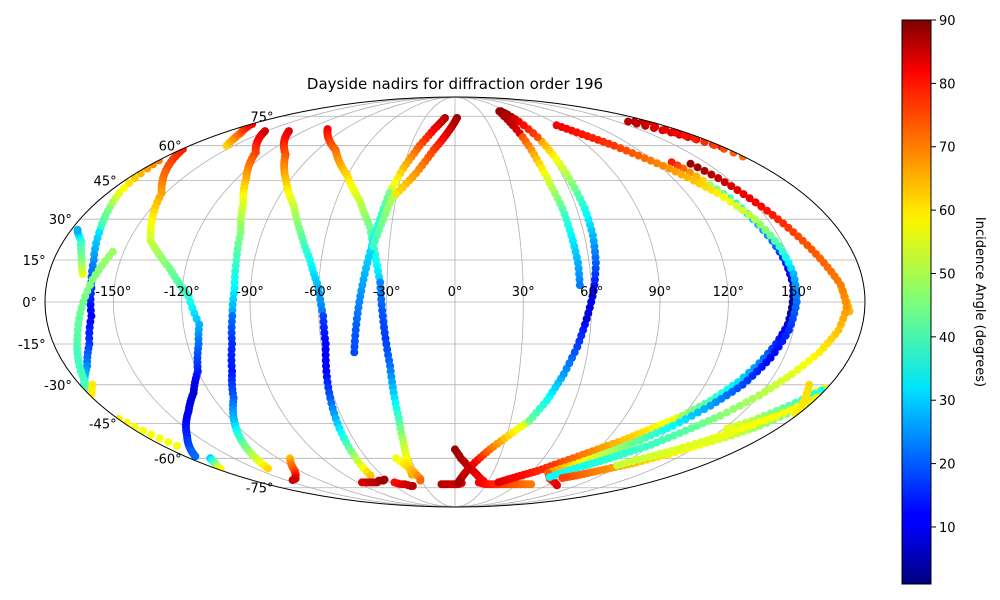 The image size is (1000, 600). Describe the element at coordinates (728, 292) in the screenshot. I see `longitude-tick-label: 120°` at that location.